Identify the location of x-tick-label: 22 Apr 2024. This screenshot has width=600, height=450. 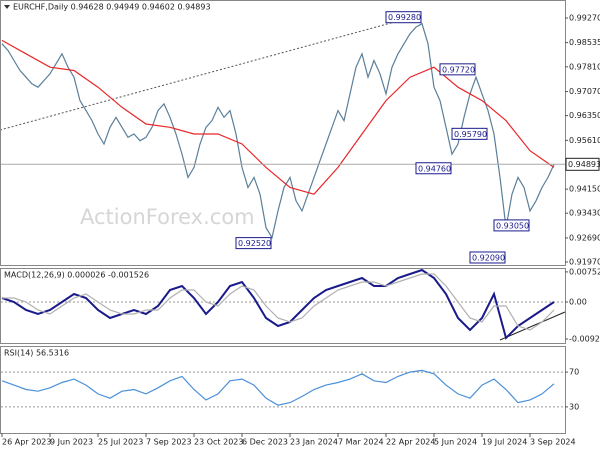
(410, 442).